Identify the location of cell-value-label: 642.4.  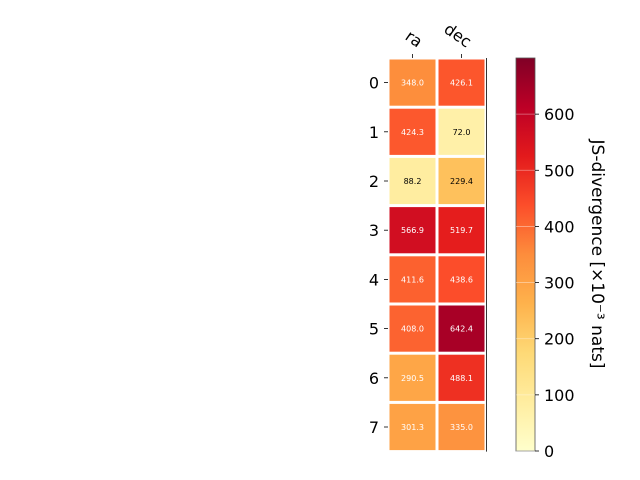
(461, 329).